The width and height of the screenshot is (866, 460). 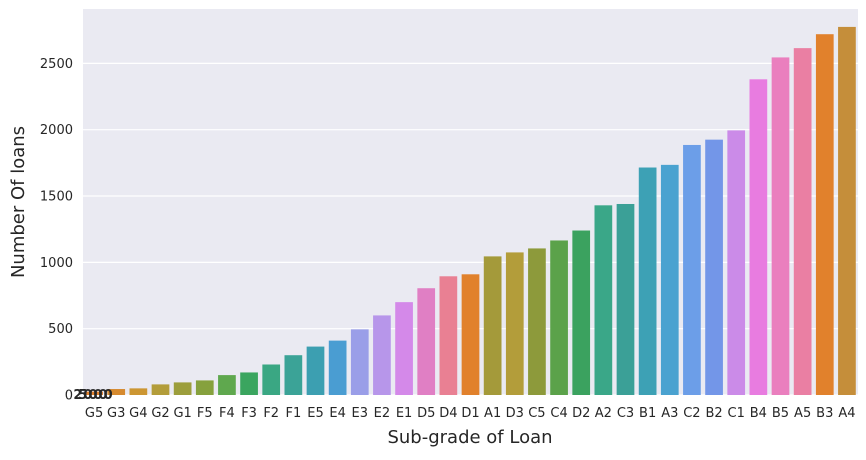 What do you see at coordinates (56, 64) in the screenshot?
I see `y-tick-label: 2500` at bounding box center [56, 64].